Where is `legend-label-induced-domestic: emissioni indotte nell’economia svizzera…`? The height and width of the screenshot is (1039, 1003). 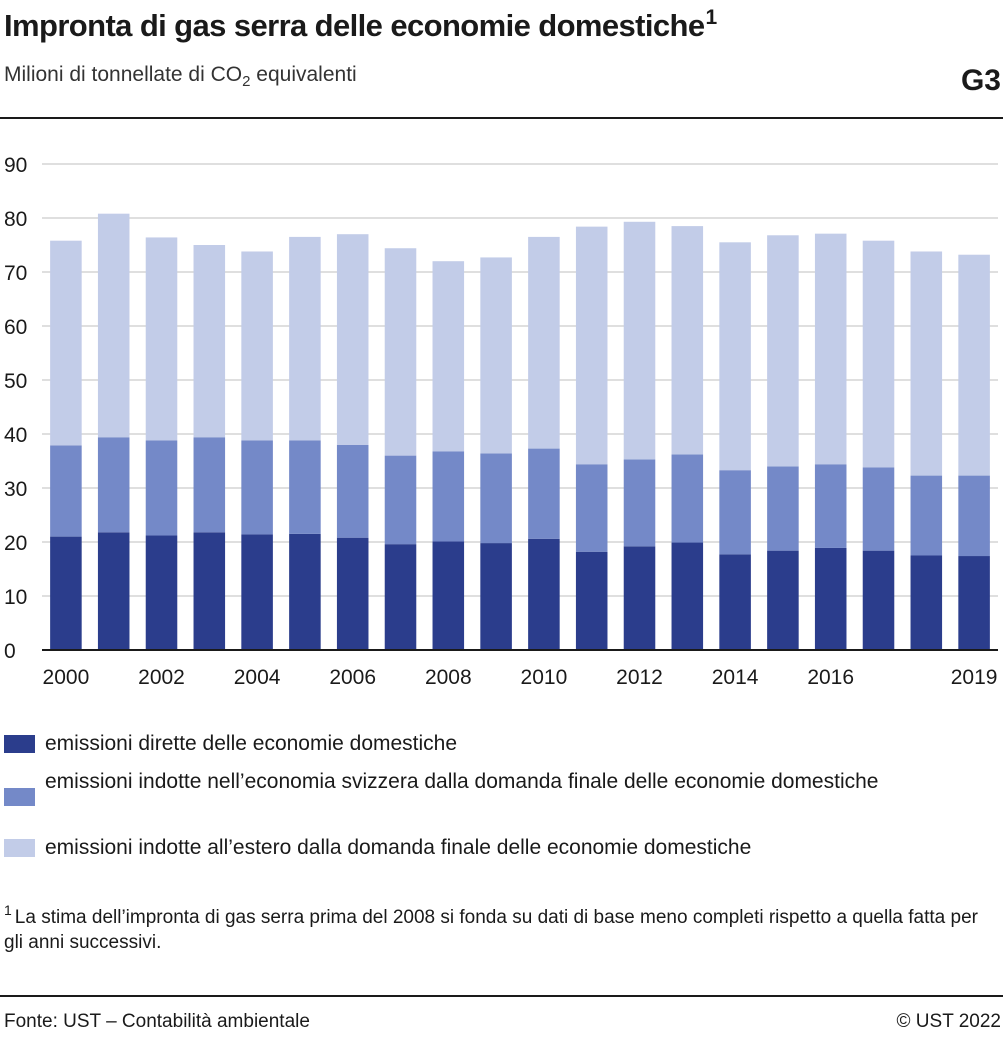
legend-label-induced-domestic: emissioni indotte nell’economia svizzera… is located at coordinates (462, 781).